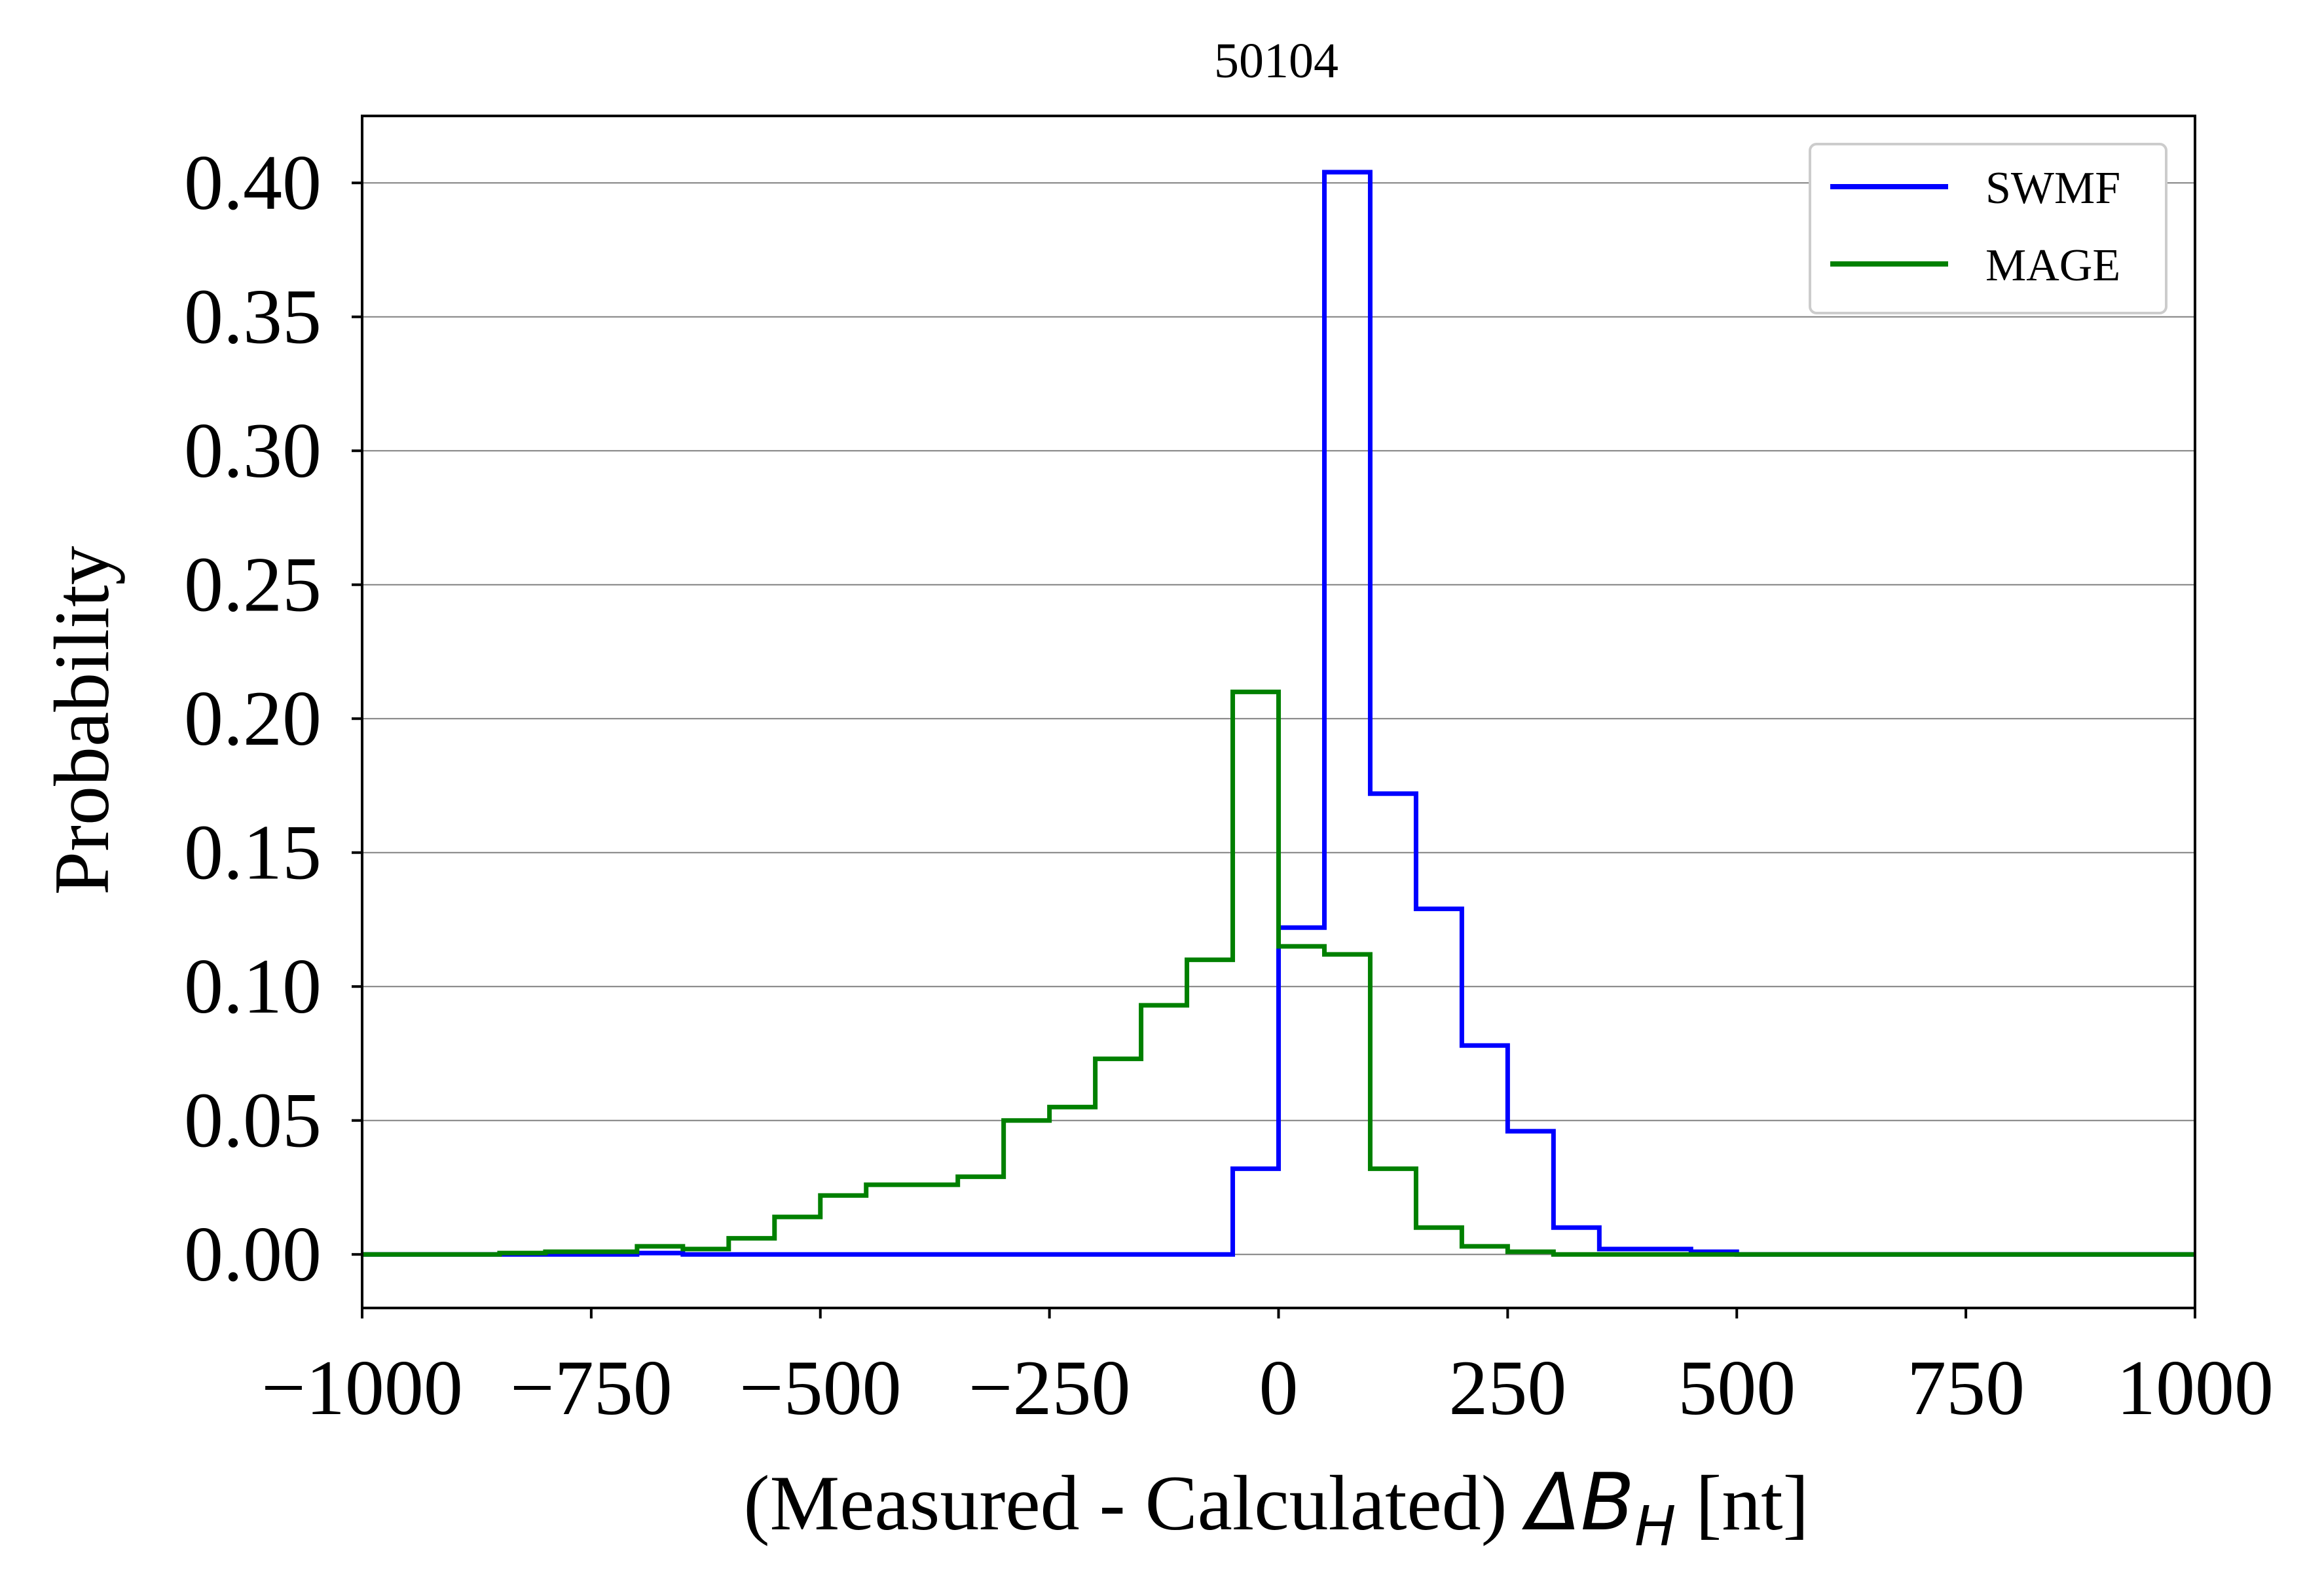  I want to click on y-tick-label: 0.00, so click(253, 1254).